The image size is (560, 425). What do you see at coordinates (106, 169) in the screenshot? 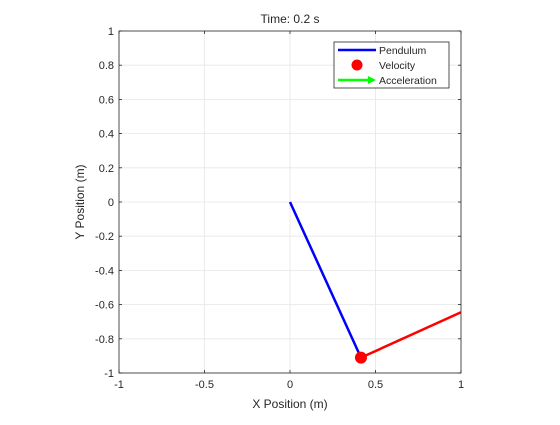
I see `y-tick-label: 0.2` at bounding box center [106, 169].